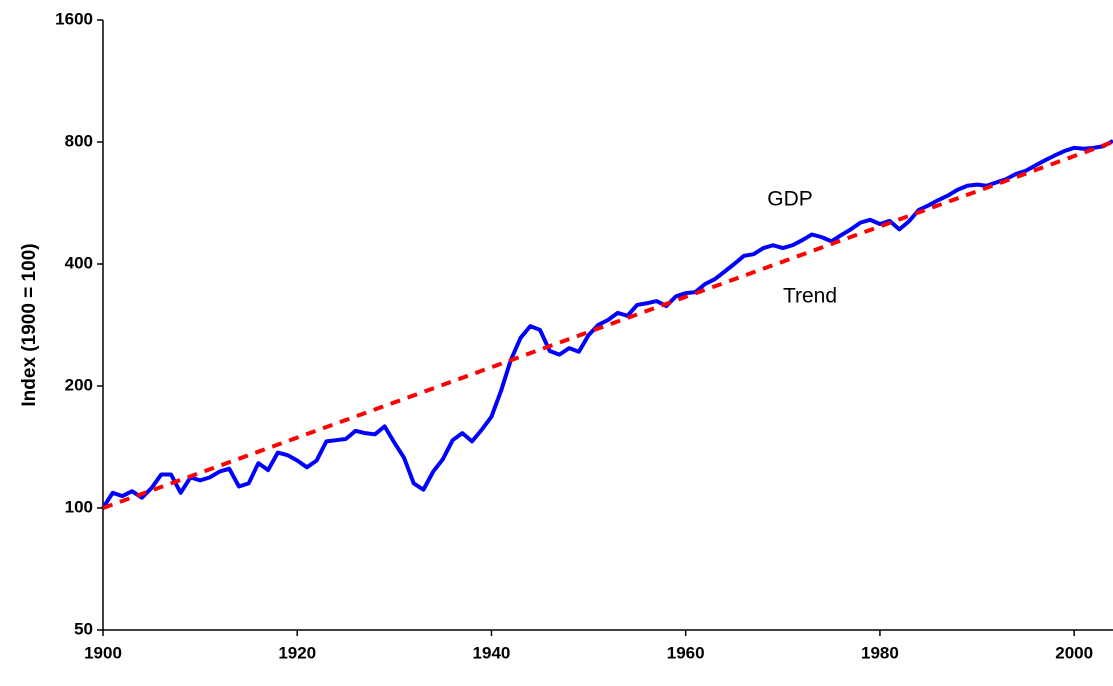 The height and width of the screenshot is (686, 1113). What do you see at coordinates (810, 296) in the screenshot?
I see `annotation: Trend` at bounding box center [810, 296].